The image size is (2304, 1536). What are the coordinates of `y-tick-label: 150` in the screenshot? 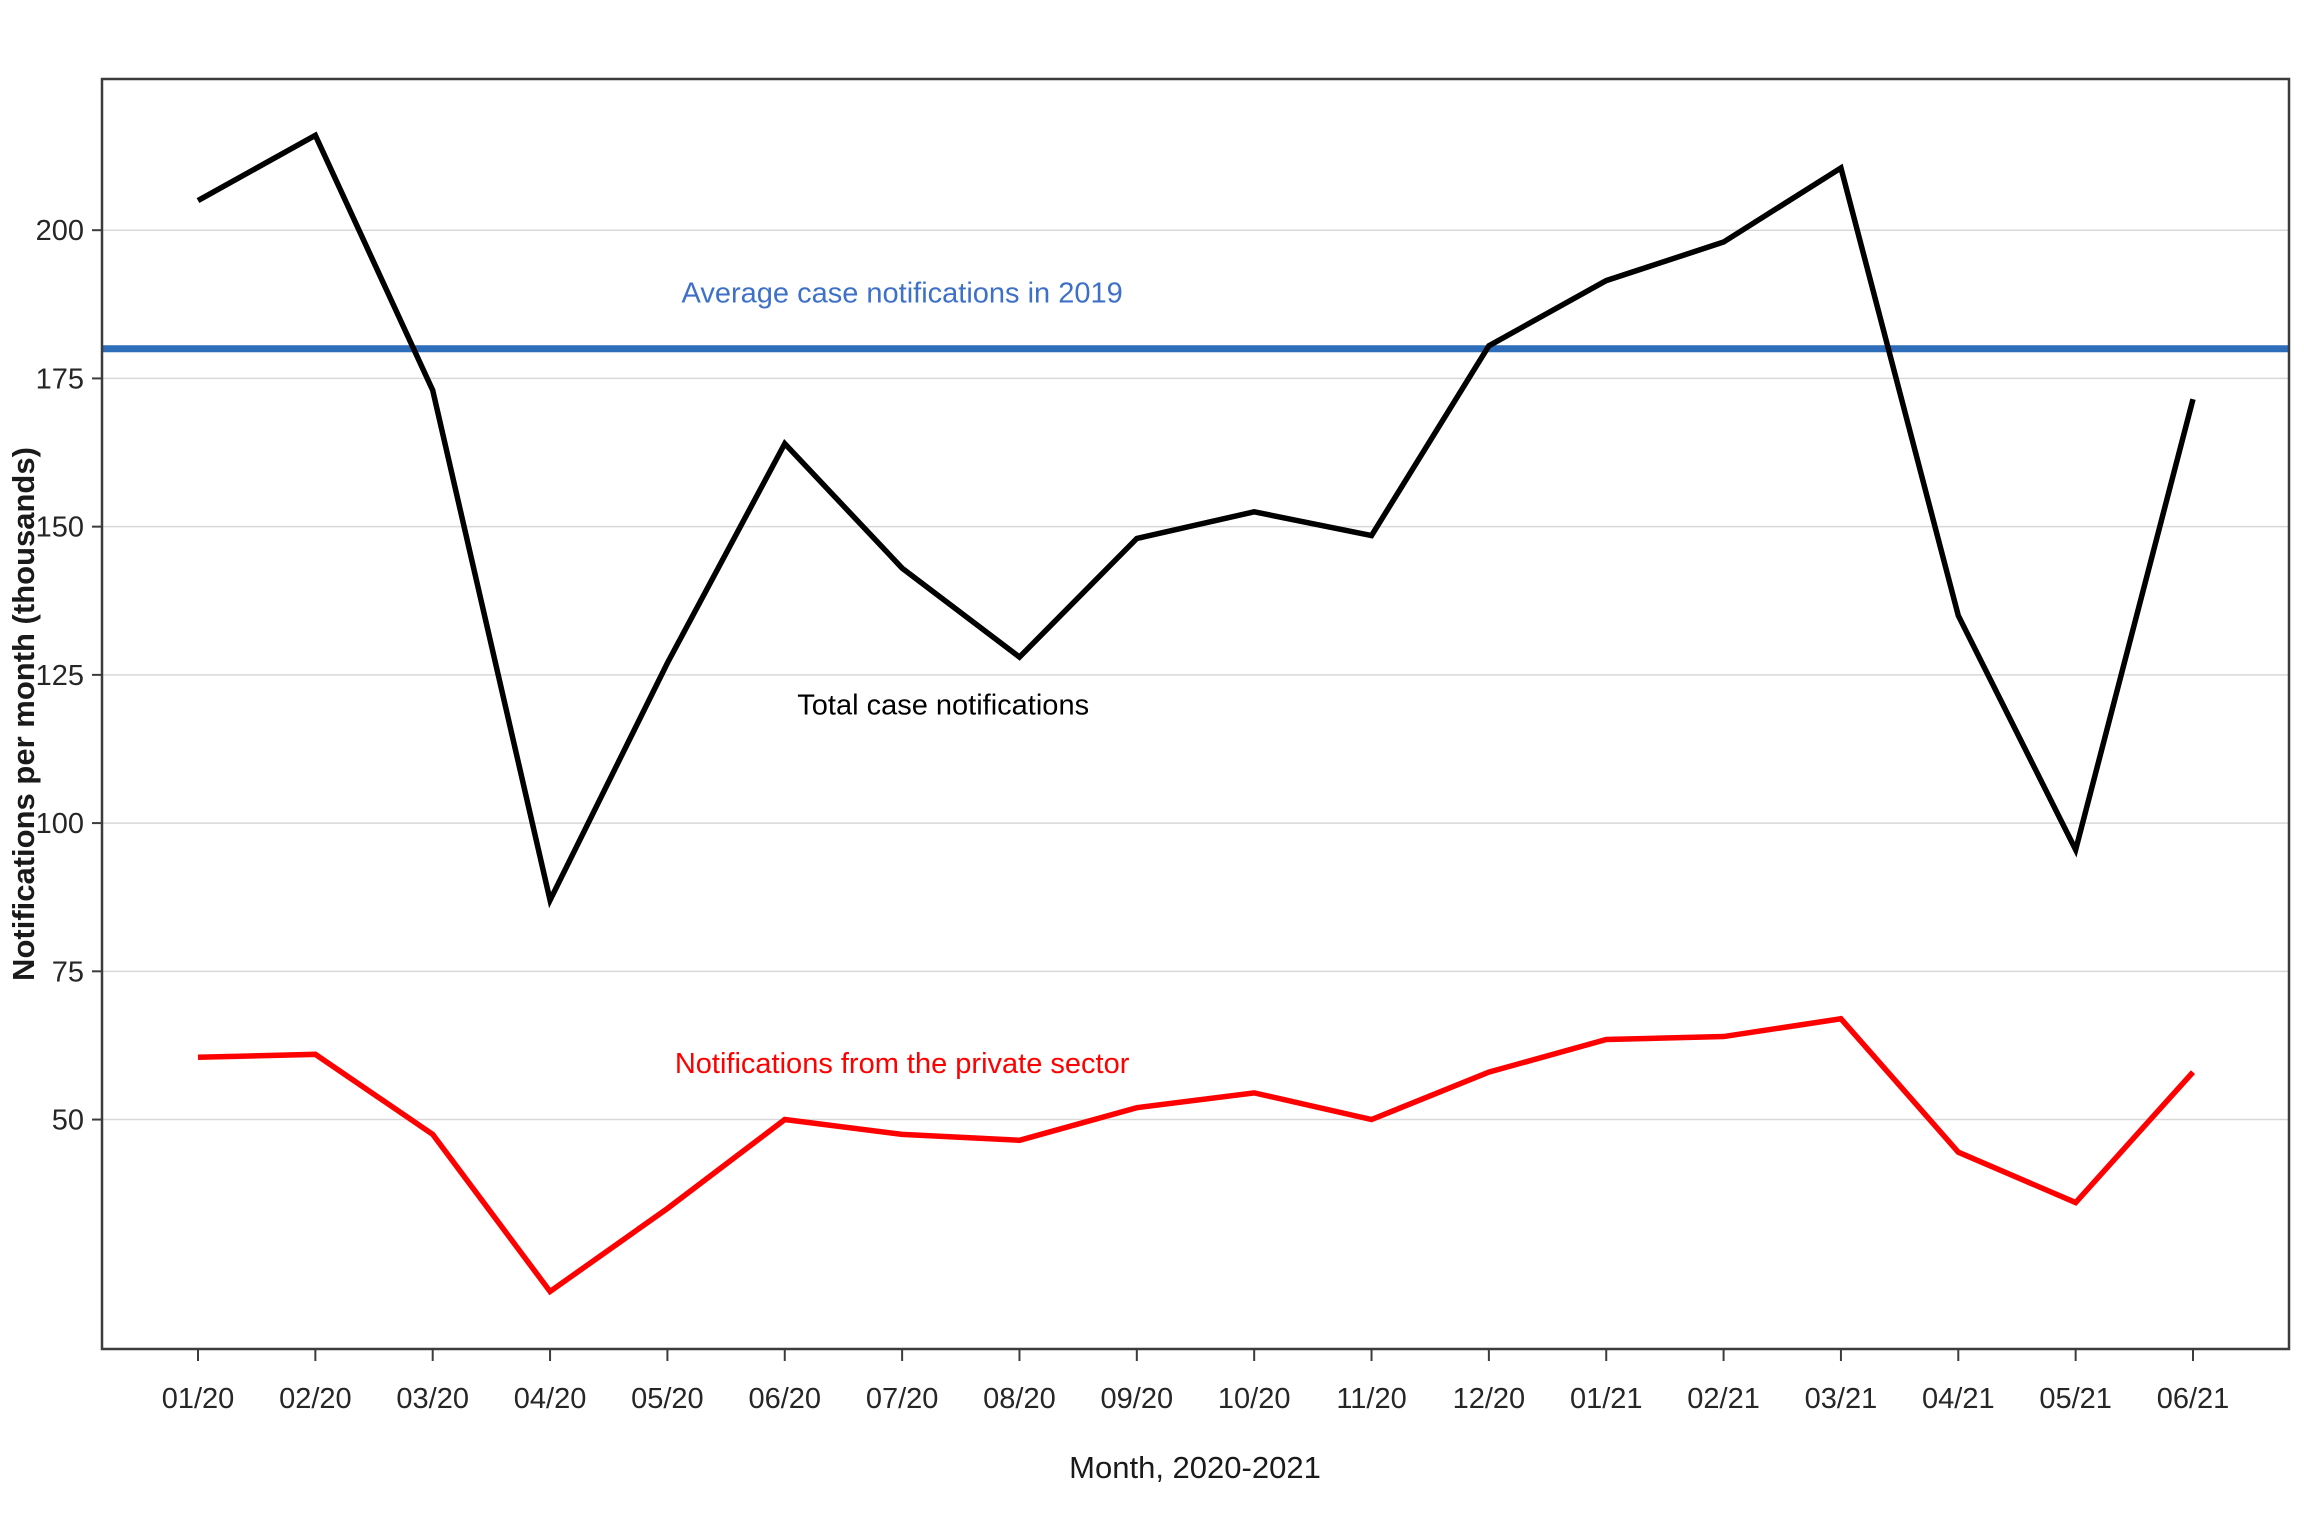 It's located at (60, 528).